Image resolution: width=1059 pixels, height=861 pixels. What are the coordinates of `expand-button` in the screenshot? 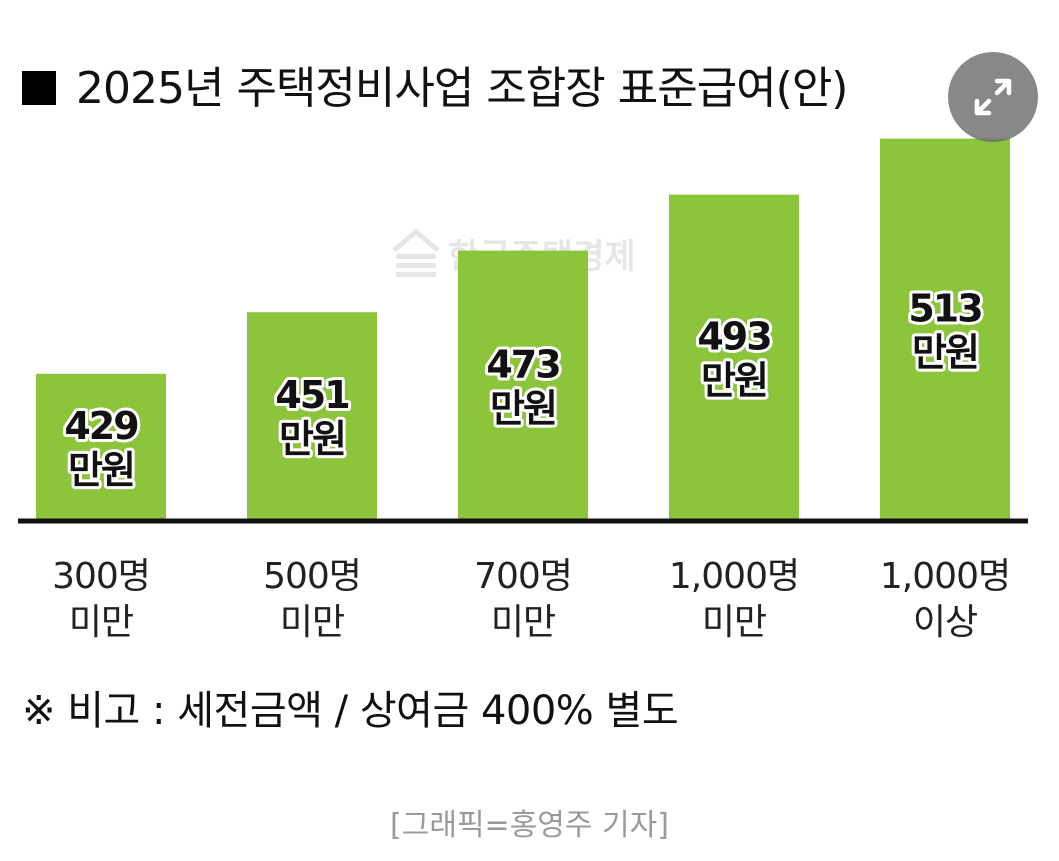 It's located at (993, 97).